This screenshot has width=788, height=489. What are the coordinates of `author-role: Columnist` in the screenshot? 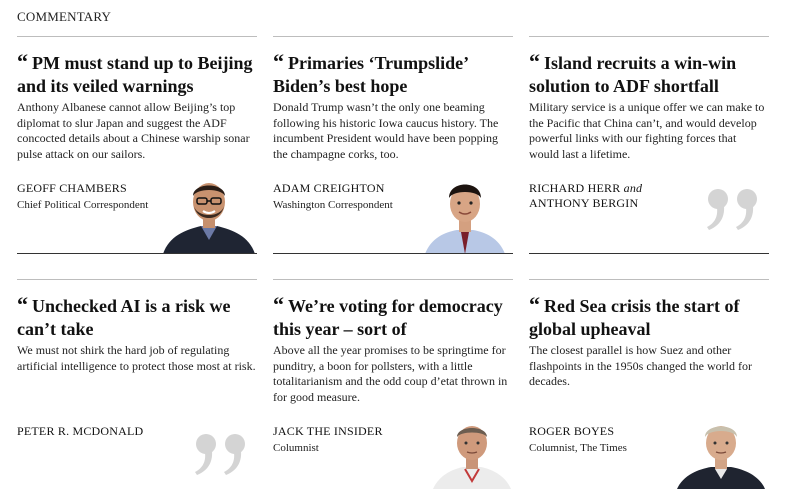 It's located at (296, 448).